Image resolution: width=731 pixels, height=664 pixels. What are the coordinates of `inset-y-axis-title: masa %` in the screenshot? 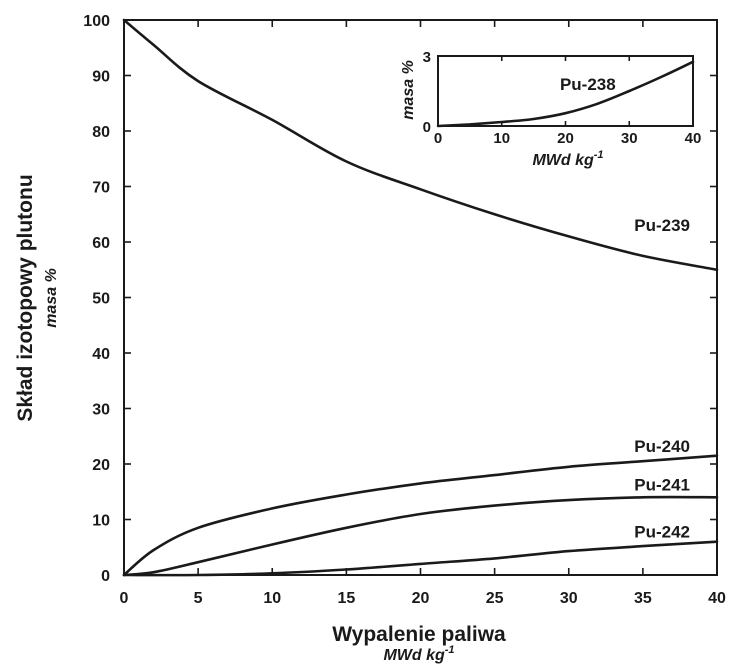 It's located at (408, 90).